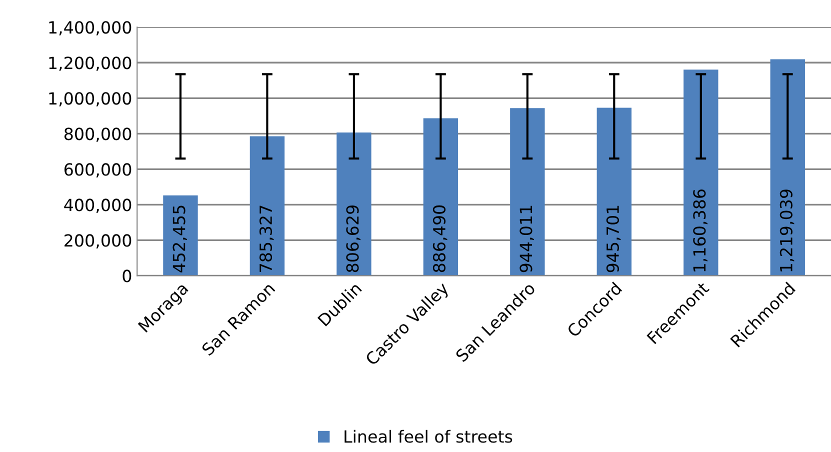 The width and height of the screenshot is (831, 452). Describe the element at coordinates (527, 239) in the screenshot. I see `data-label: 944,011` at that location.